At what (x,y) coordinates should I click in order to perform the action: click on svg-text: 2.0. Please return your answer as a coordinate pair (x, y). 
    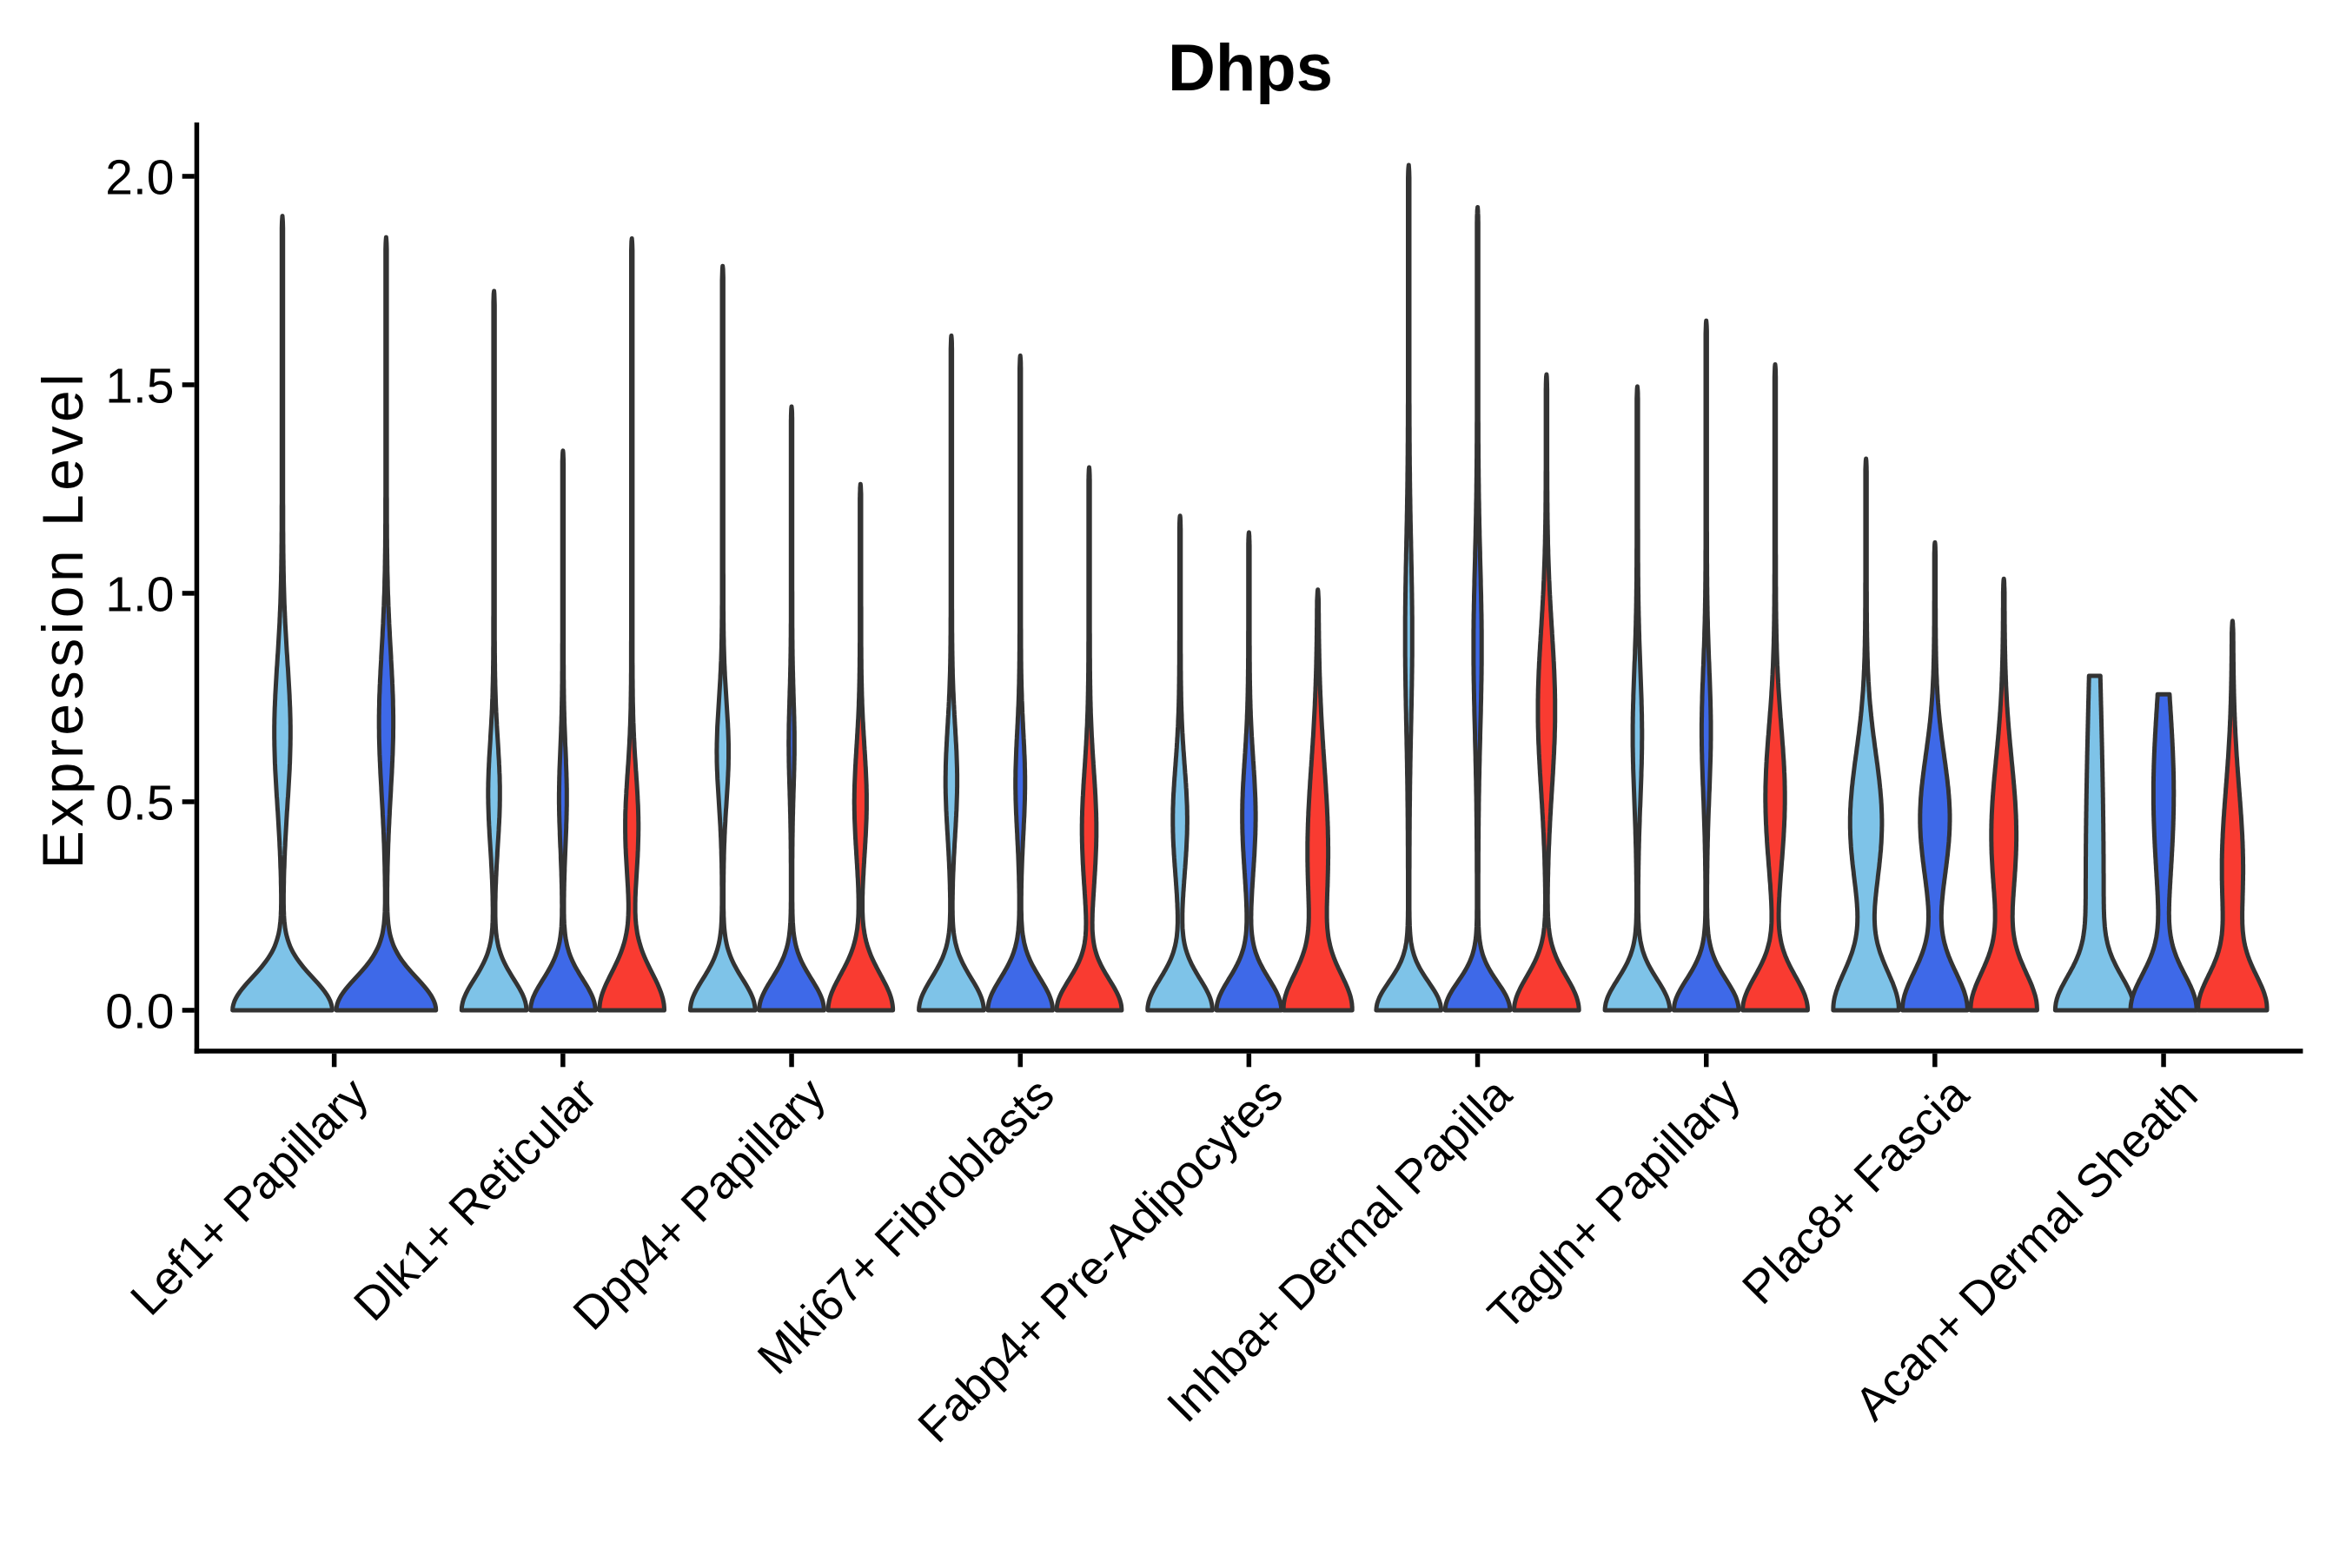
    Looking at the image, I should click on (140, 178).